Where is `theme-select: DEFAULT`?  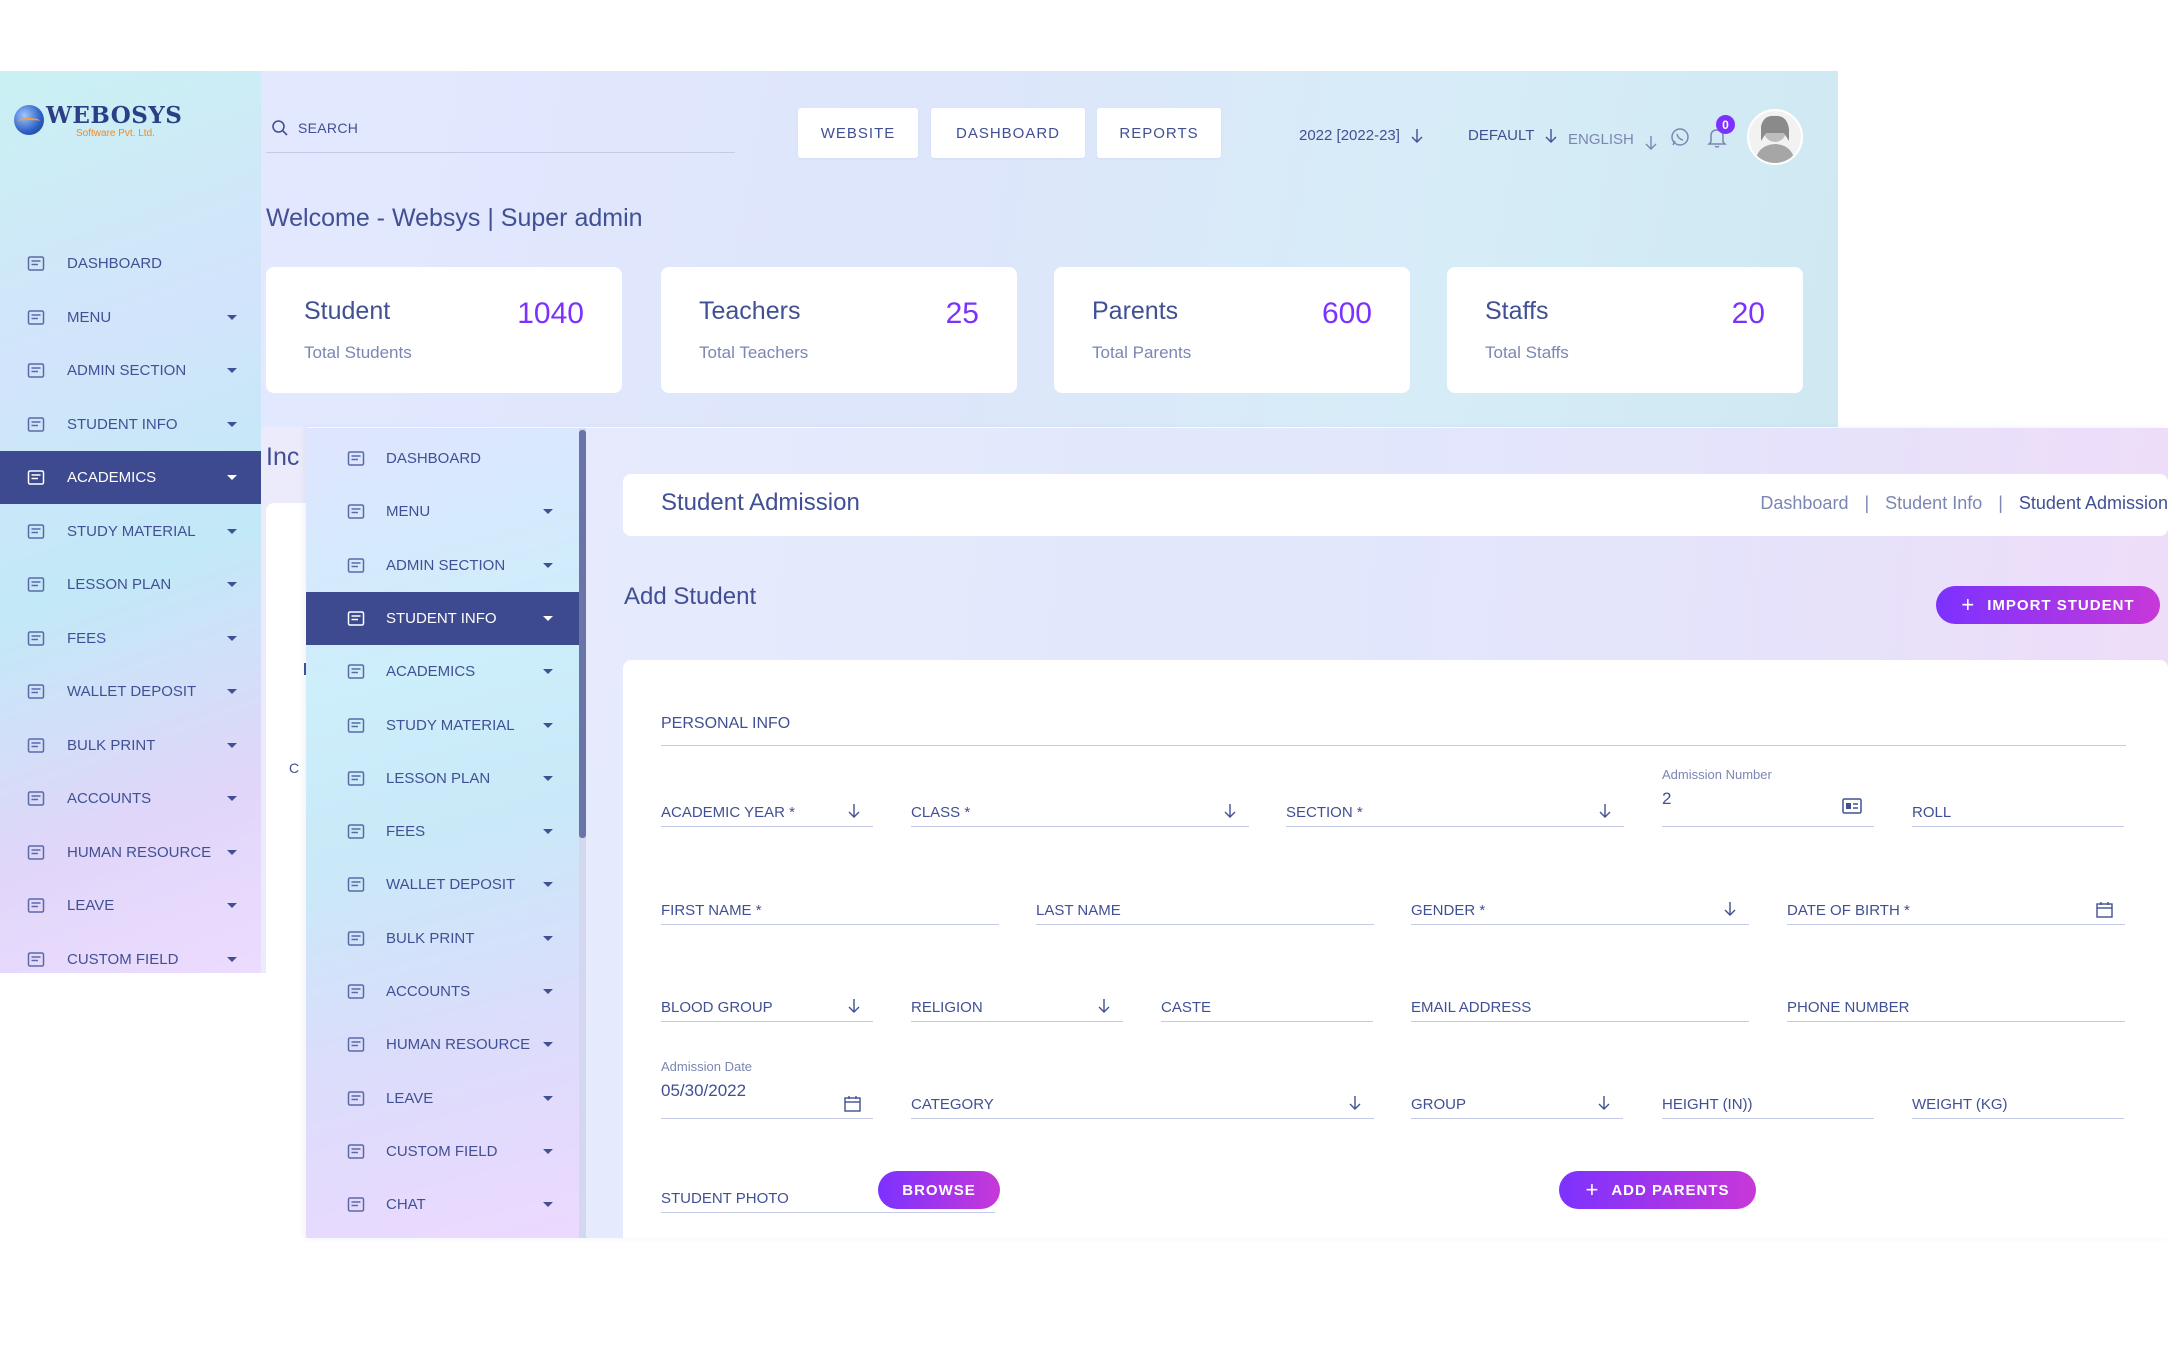 theme-select: DEFAULT is located at coordinates (1513, 135).